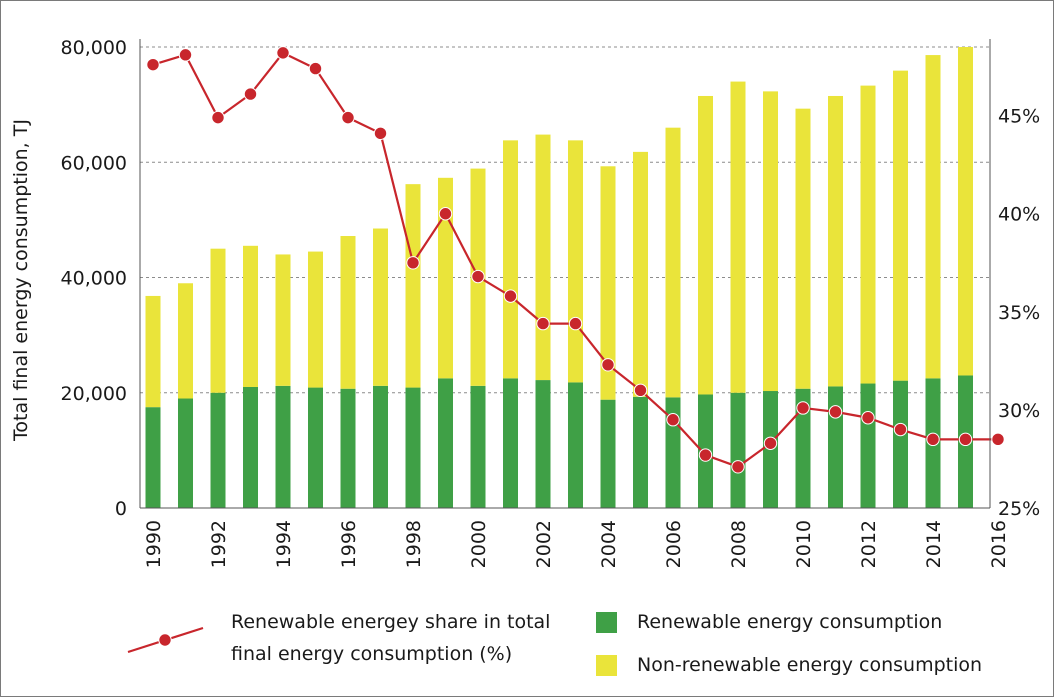 The image size is (1054, 697). I want to click on x-tick-label: 2006, so click(674, 544).